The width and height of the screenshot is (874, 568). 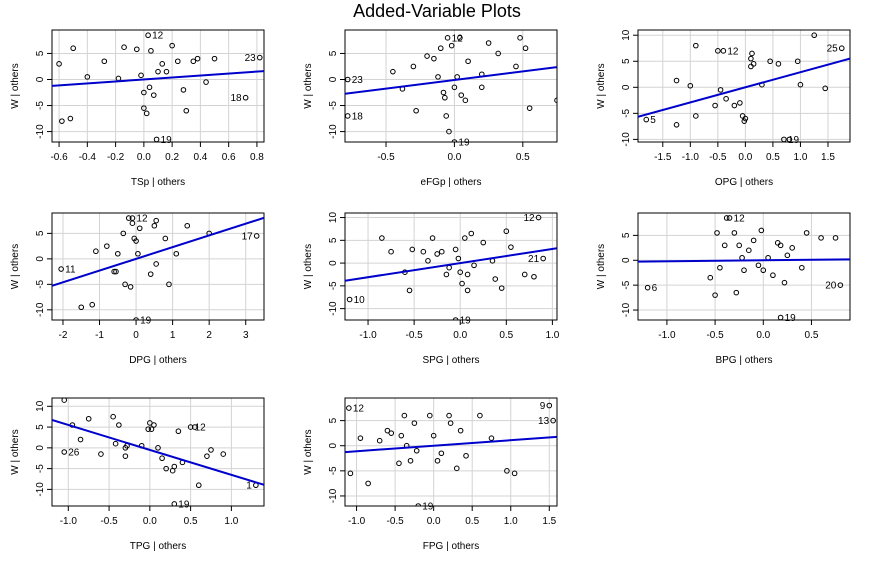 I want to click on point-label: 5, so click(x=653, y=120).